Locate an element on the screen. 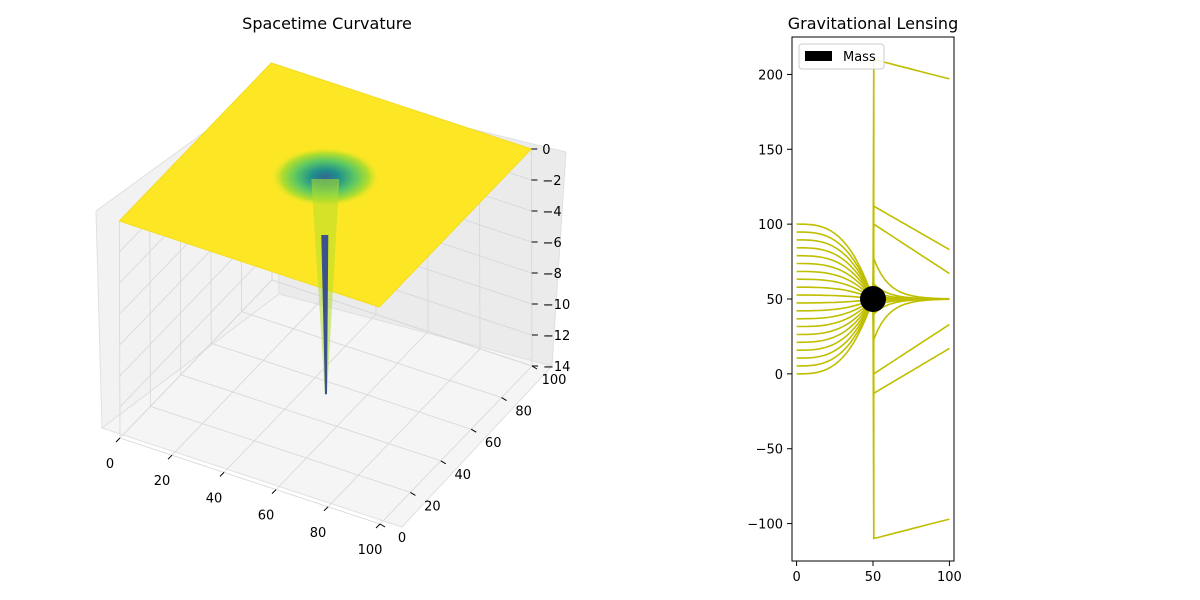 The width and height of the screenshot is (1200, 600). y-tick-label: 60 is located at coordinates (493, 443).